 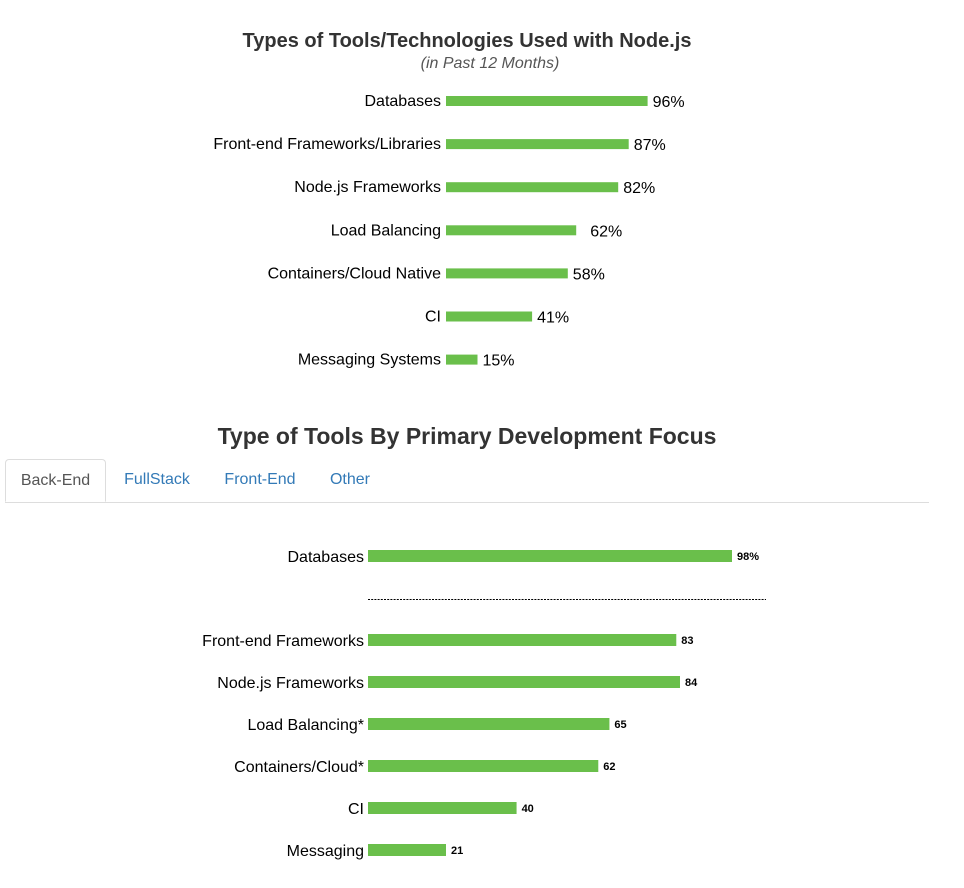 I want to click on chart2-bar-load-balancing, so click(x=489, y=724).